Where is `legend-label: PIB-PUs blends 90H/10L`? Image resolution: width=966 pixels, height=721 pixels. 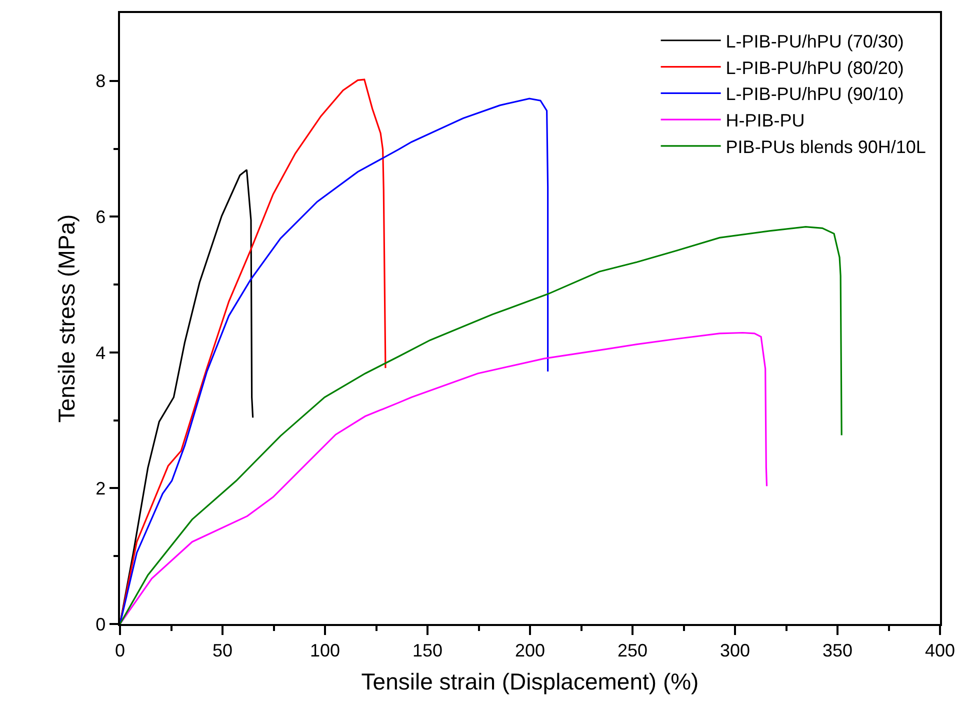 legend-label: PIB-PUs blends 90H/10L is located at coordinates (826, 146).